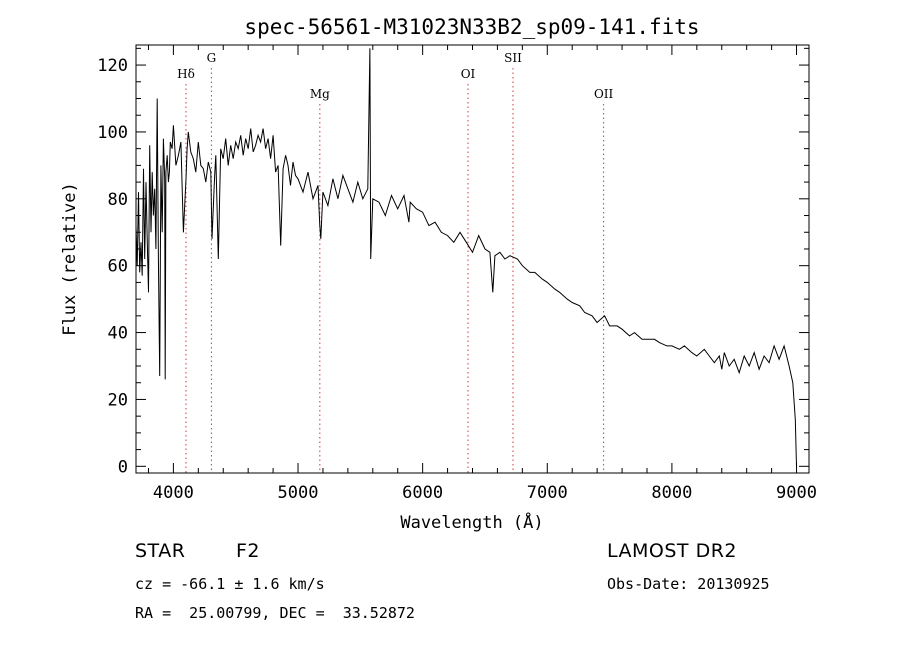 The image size is (900, 650). What do you see at coordinates (275, 613) in the screenshot?
I see `coordinates: RA = 25.00799, DEC = 33.52872` at bounding box center [275, 613].